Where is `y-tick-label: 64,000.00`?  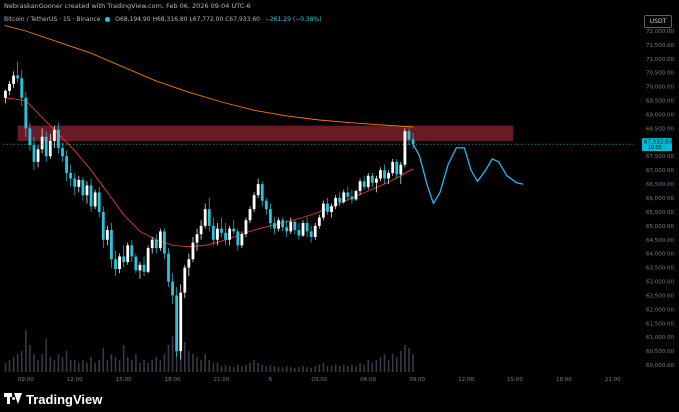 y-tick-label: 64,000.00 is located at coordinates (660, 255).